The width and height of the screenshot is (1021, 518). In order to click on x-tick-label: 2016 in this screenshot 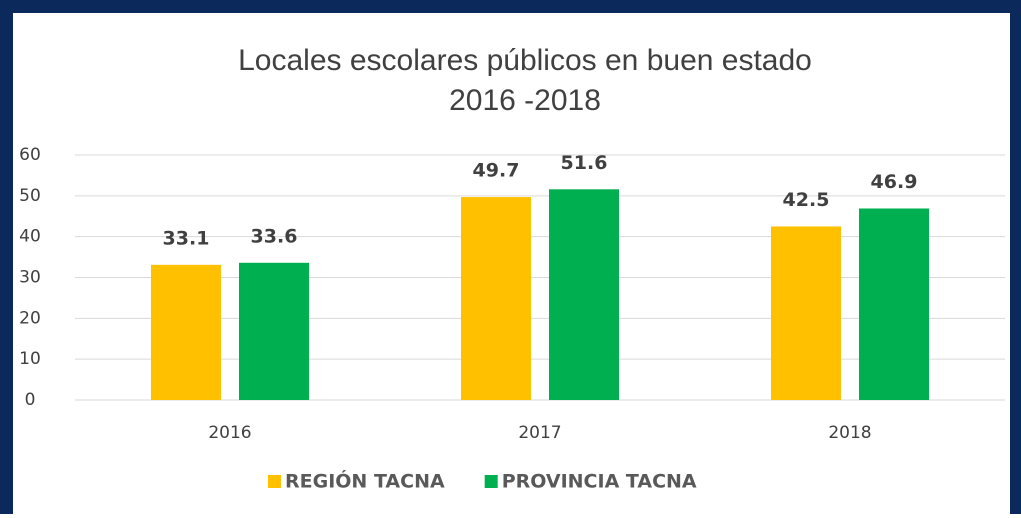, I will do `click(229, 433)`.